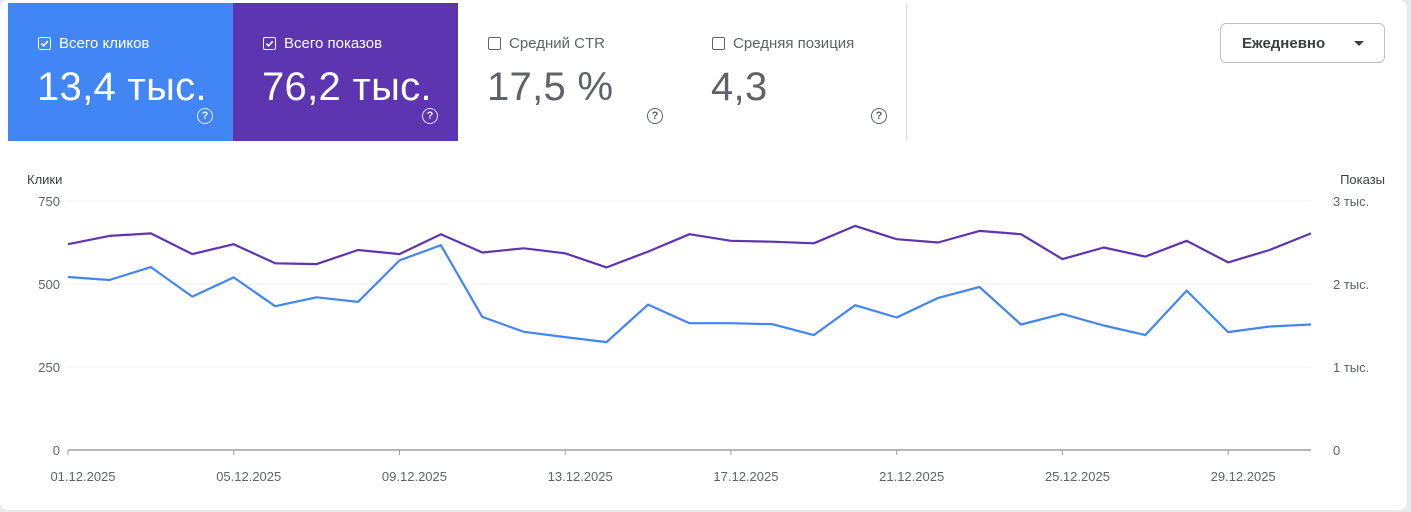  I want to click on metric-header-impressions: Всего показов, so click(322, 43).